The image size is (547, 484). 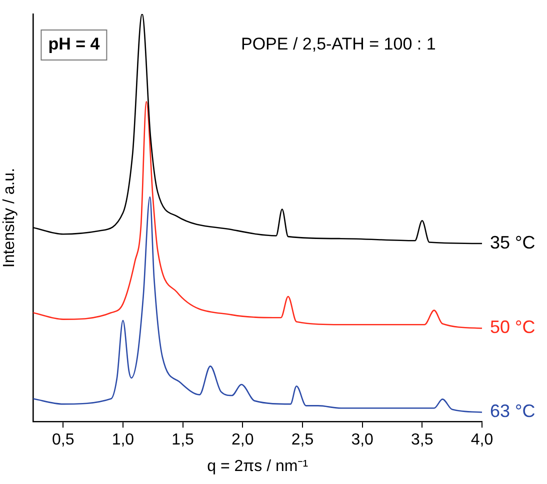 What do you see at coordinates (513, 411) in the screenshot?
I see `series-label: 63 °C` at bounding box center [513, 411].